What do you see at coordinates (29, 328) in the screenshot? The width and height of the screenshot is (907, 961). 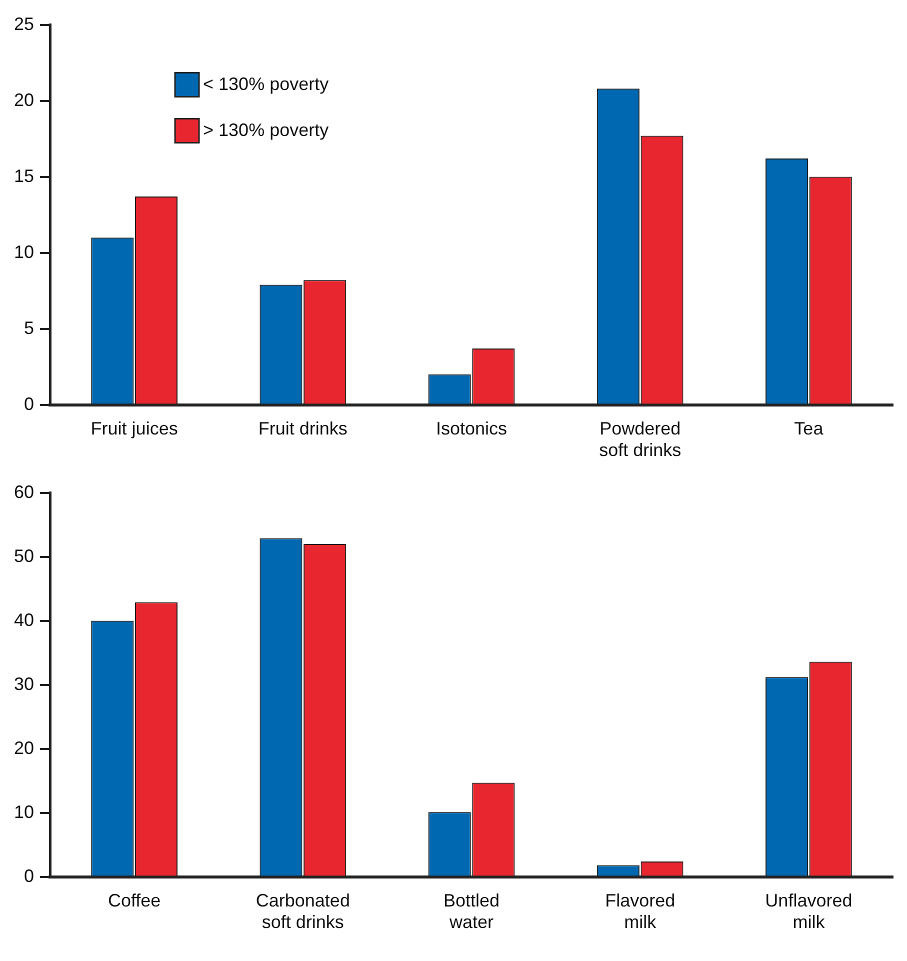 I see `y-tick-label: 5` at bounding box center [29, 328].